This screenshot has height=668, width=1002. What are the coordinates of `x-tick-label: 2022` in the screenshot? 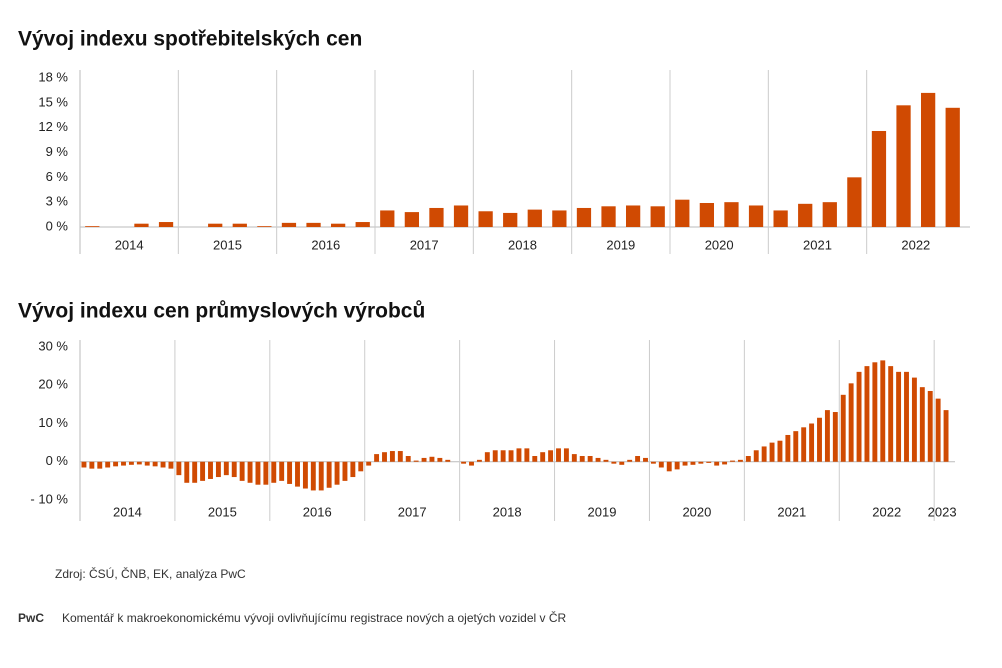 It's located at (886, 511).